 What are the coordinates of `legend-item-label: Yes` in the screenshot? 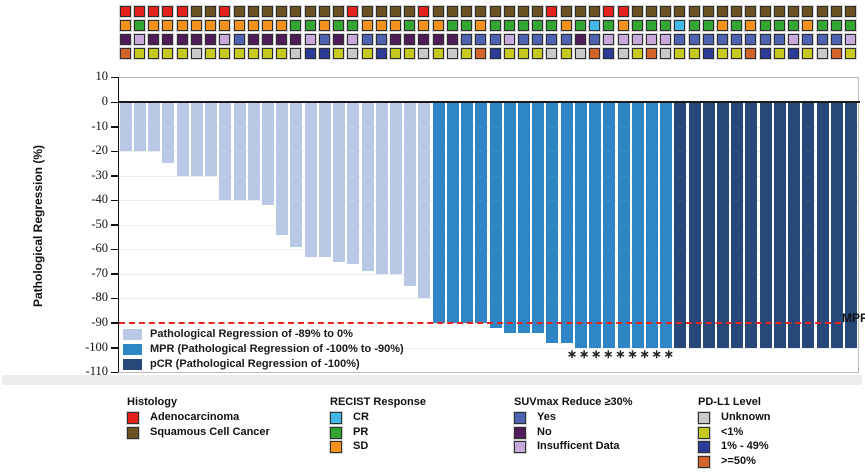 It's located at (546, 417).